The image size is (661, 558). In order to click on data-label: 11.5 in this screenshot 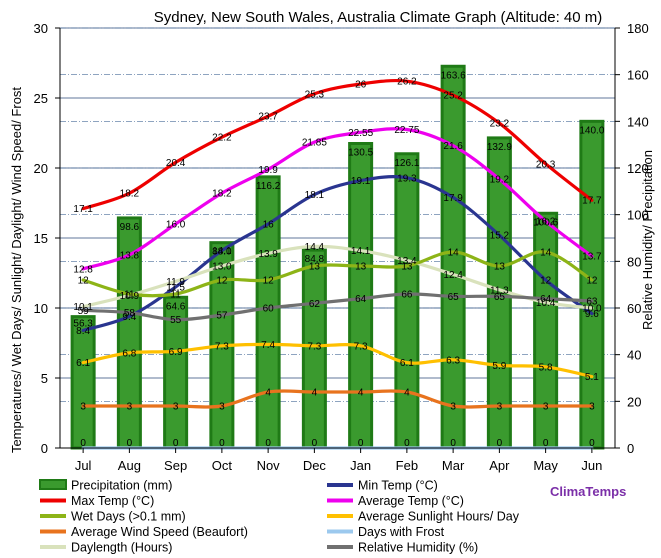, I will do `click(175, 288)`.